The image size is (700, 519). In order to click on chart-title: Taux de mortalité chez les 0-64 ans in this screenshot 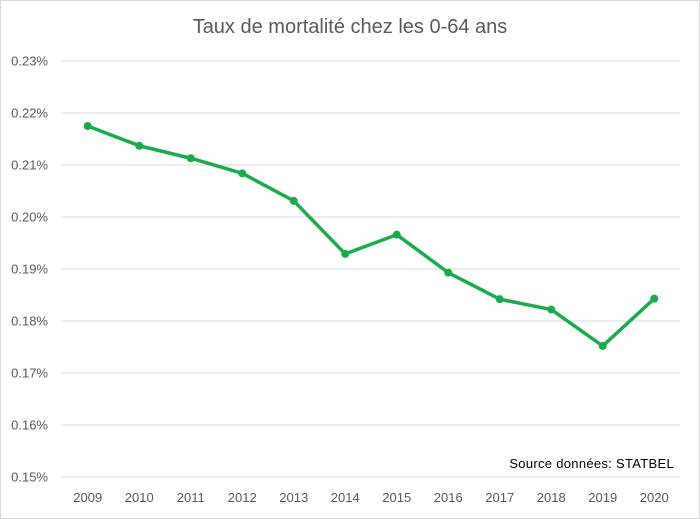, I will do `click(350, 27)`.